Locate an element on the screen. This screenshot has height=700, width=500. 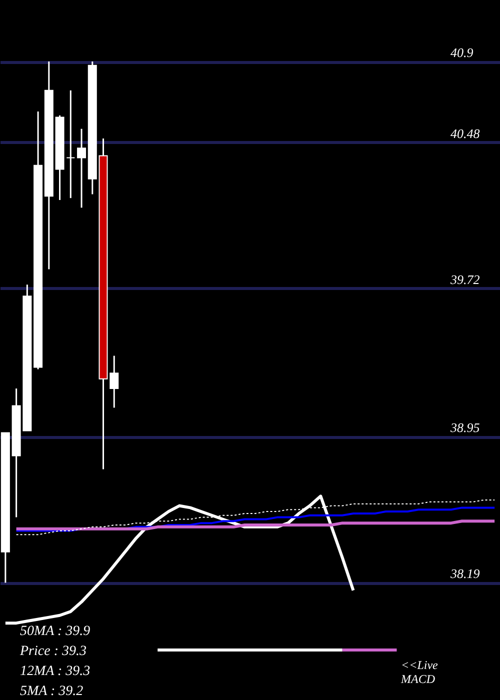
annotation: 12MA : 39.3 is located at coordinates (55, 671).